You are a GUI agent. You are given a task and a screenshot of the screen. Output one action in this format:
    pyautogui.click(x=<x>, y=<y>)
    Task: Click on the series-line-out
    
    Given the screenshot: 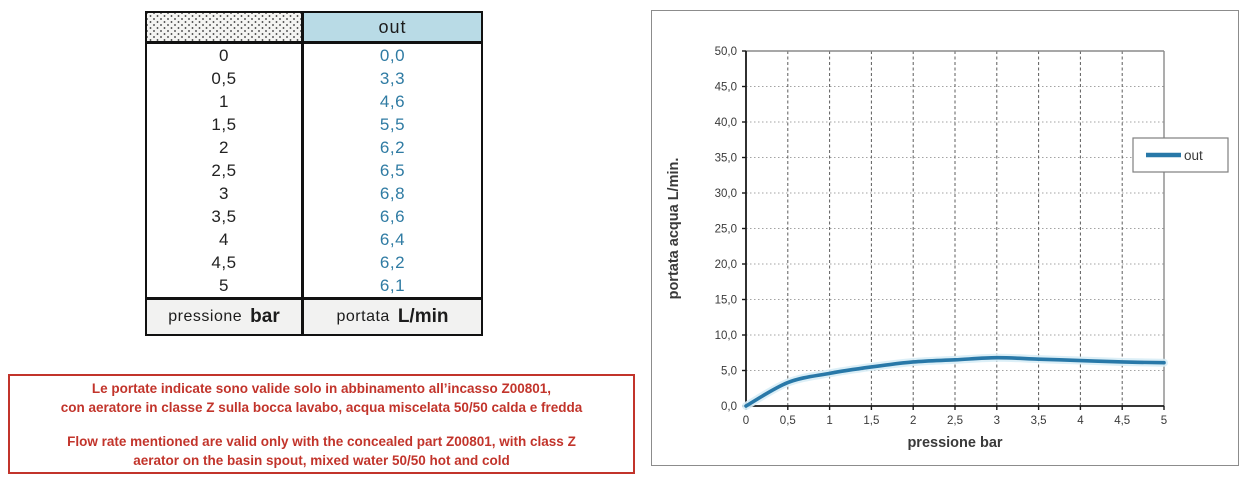 What is the action you would take?
    pyautogui.click(x=955, y=381)
    